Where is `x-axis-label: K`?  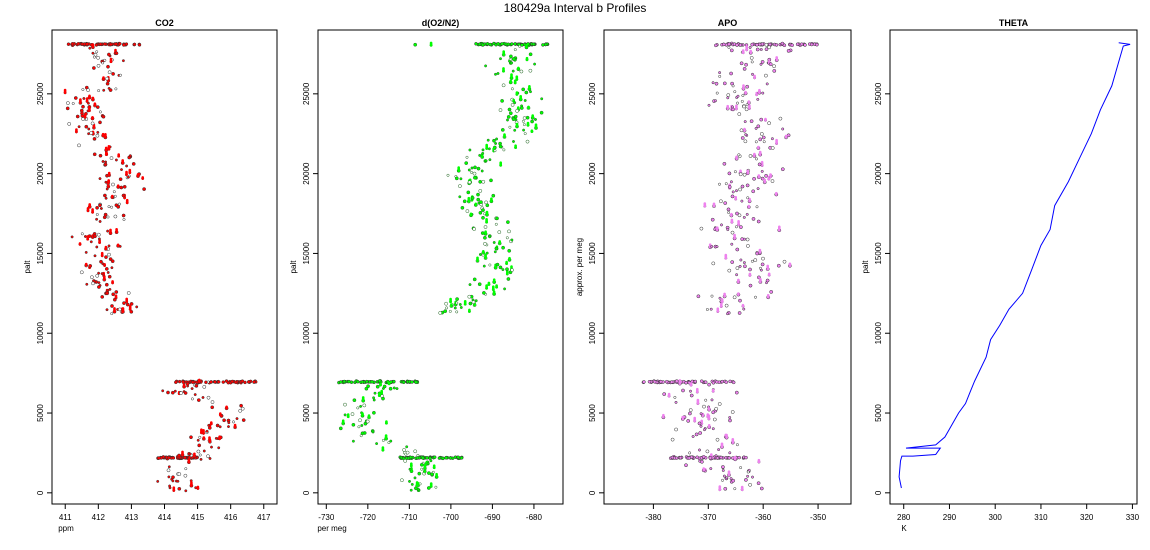 x-axis-label: K is located at coordinates (904, 528).